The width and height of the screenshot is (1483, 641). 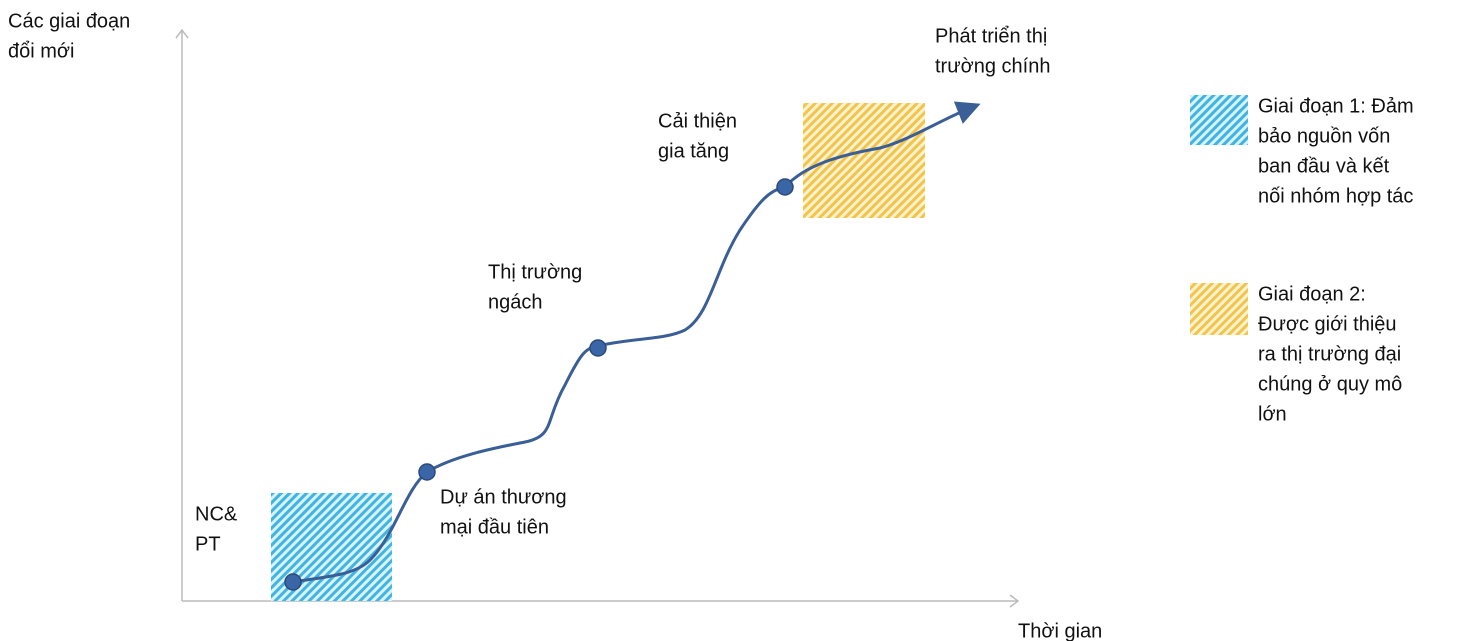 What do you see at coordinates (693, 151) in the screenshot?
I see `stage-label: gia tăng` at bounding box center [693, 151].